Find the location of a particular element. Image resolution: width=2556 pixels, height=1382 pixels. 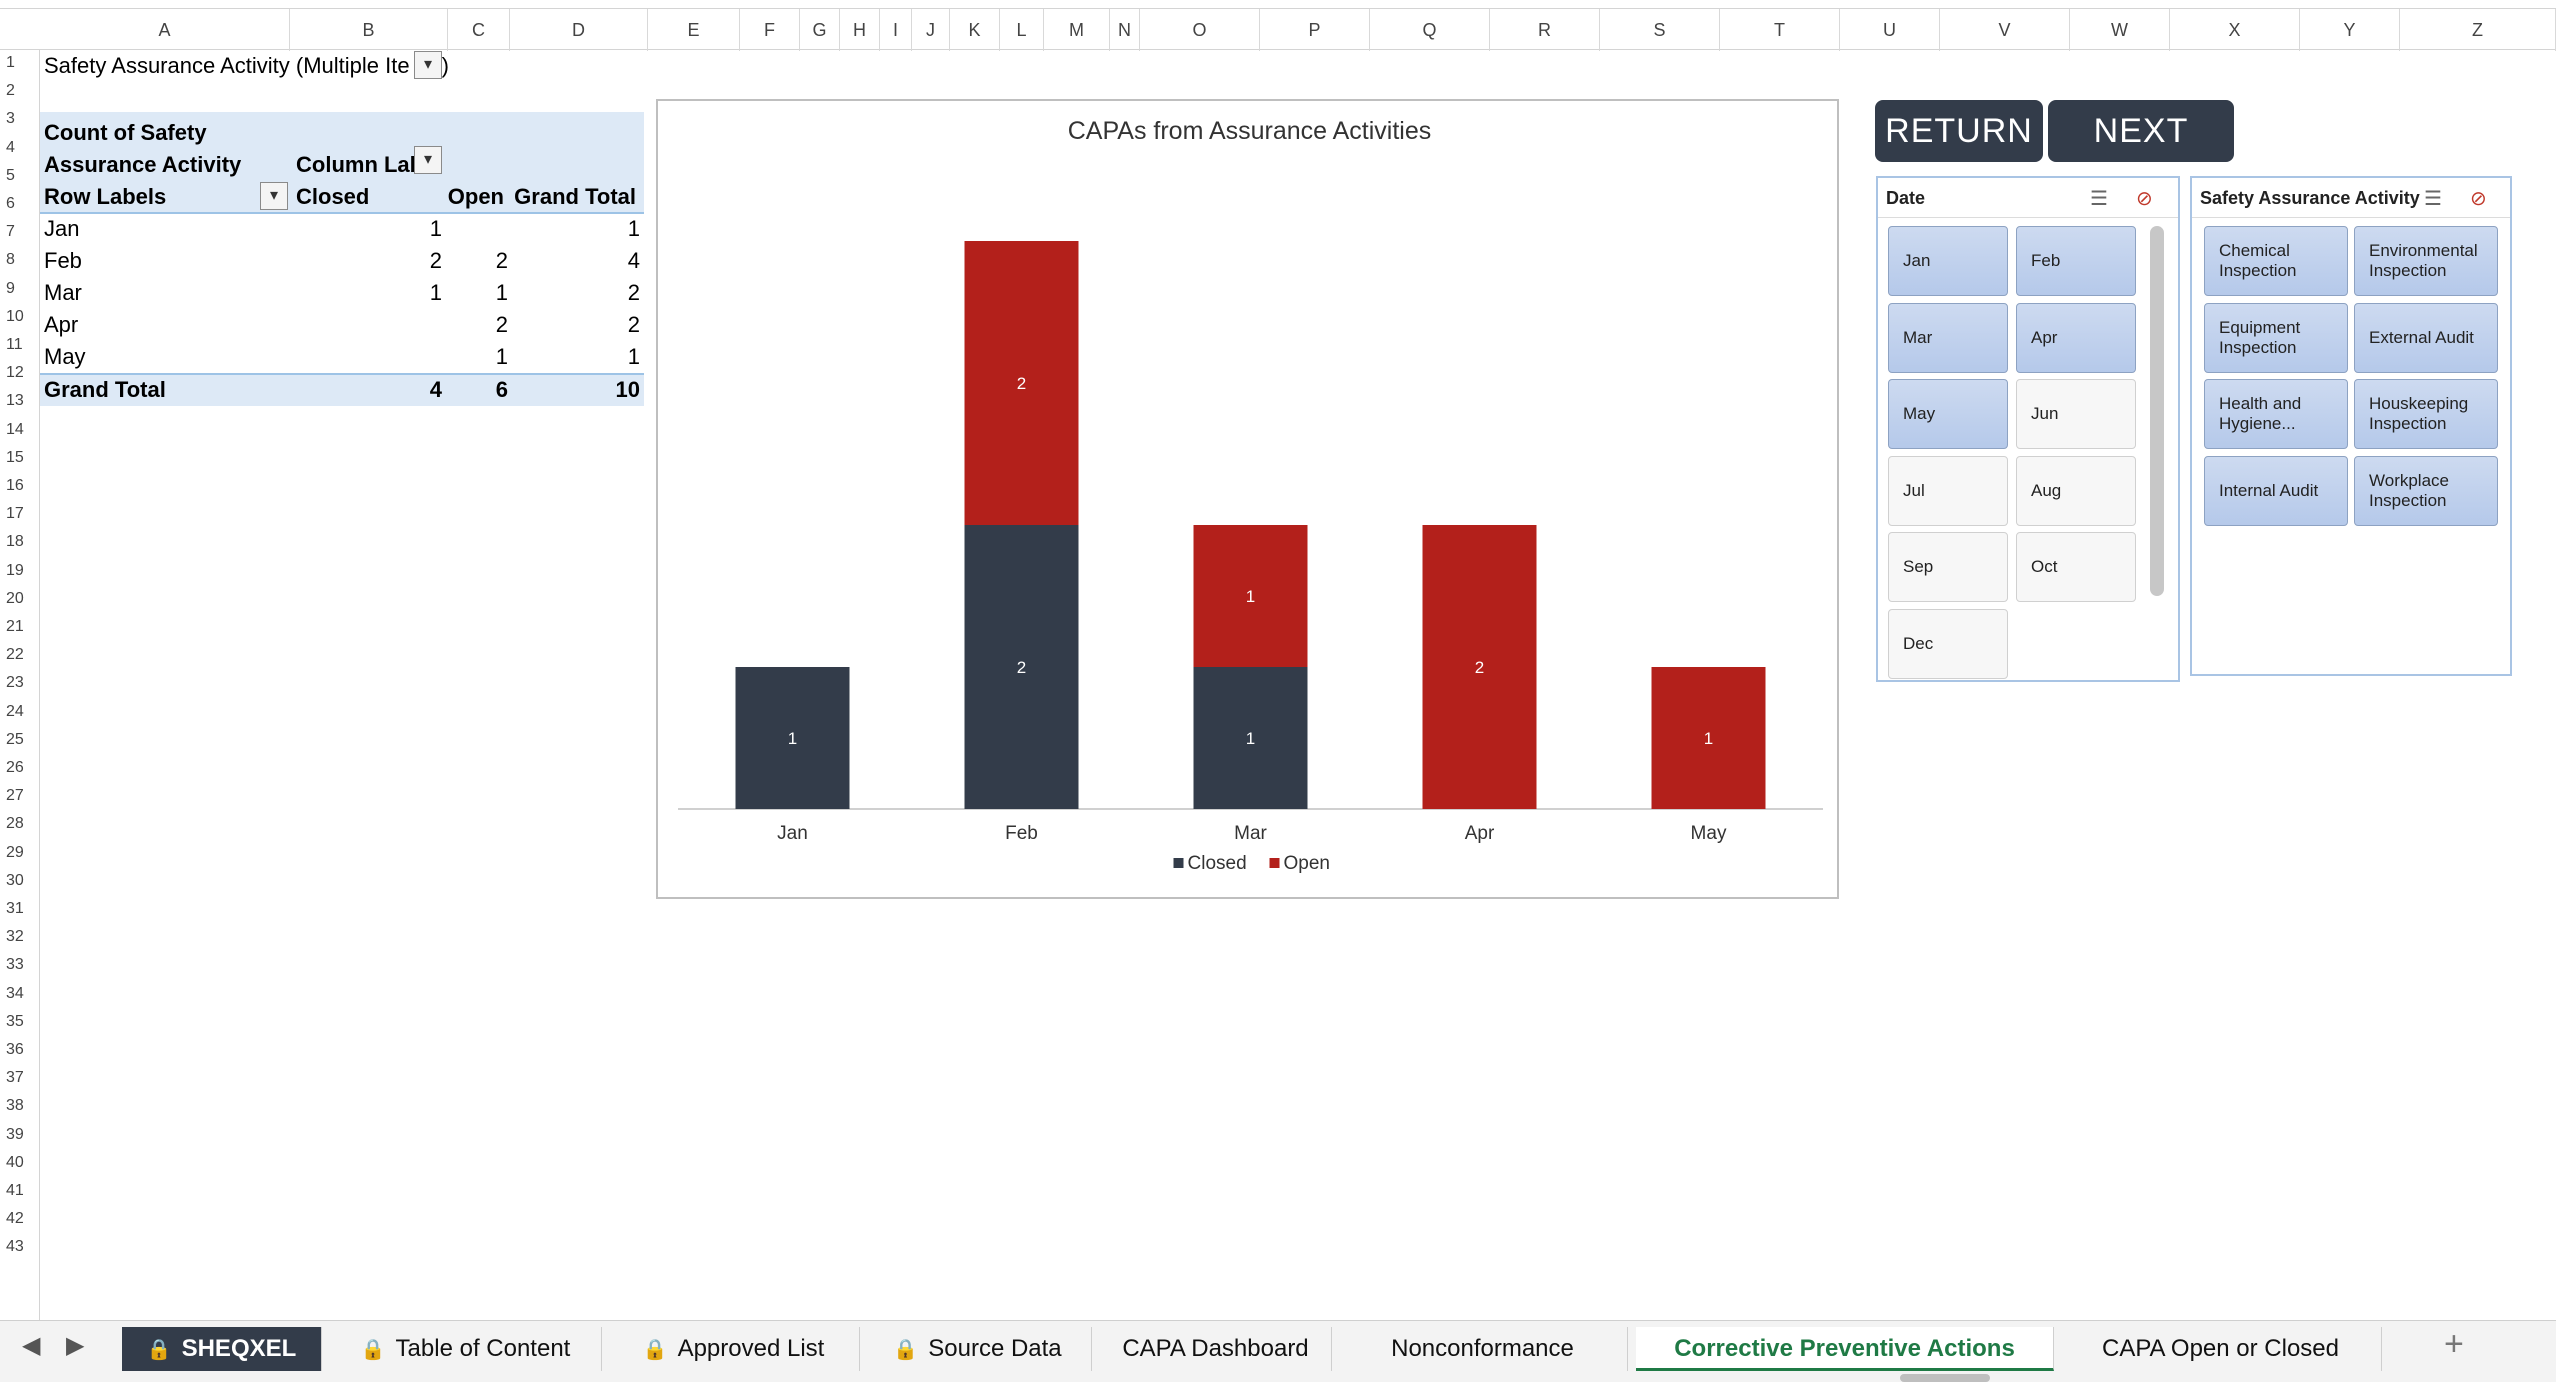

row-header-39: 39 is located at coordinates (15, 1134).